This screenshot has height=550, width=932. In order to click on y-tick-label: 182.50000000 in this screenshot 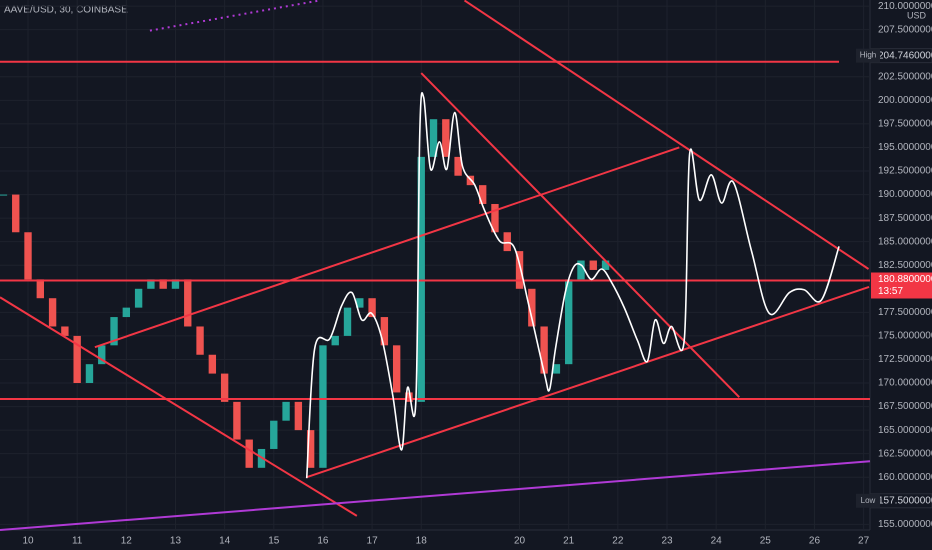, I will do `click(905, 265)`.